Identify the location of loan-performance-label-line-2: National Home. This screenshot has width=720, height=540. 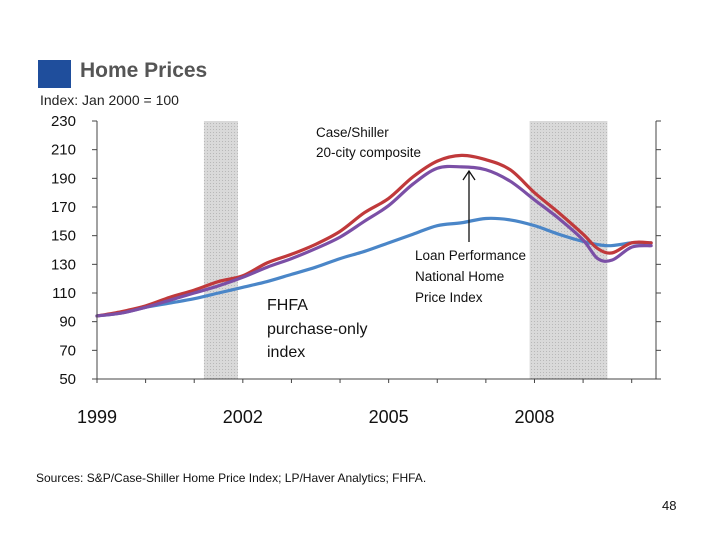
(459, 276).